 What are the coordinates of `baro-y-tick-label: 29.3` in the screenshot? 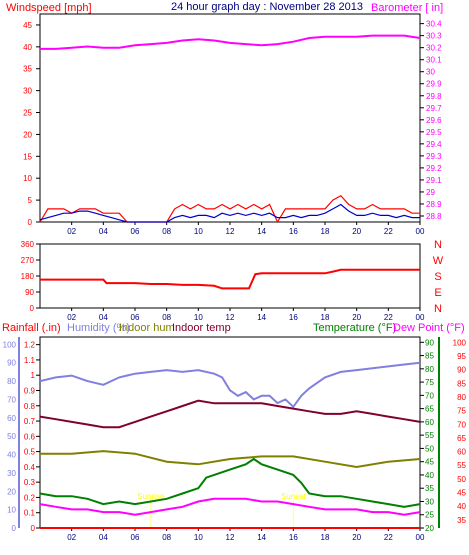 It's located at (434, 156).